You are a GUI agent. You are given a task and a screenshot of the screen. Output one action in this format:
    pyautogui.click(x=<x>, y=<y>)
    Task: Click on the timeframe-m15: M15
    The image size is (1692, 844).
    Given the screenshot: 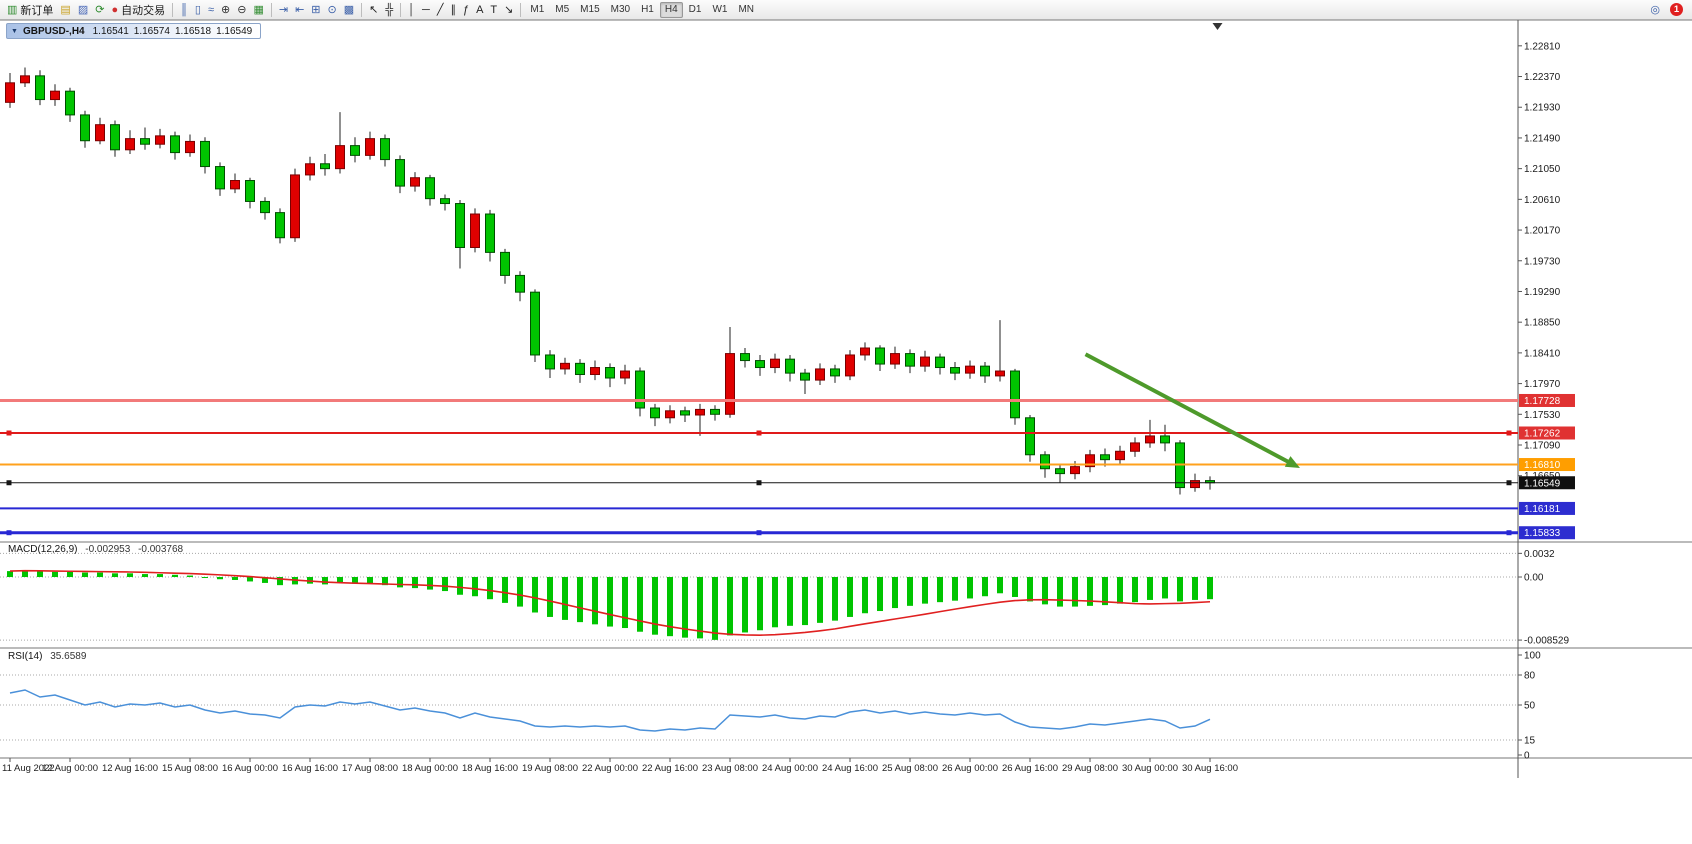 What is the action you would take?
    pyautogui.click(x=590, y=9)
    